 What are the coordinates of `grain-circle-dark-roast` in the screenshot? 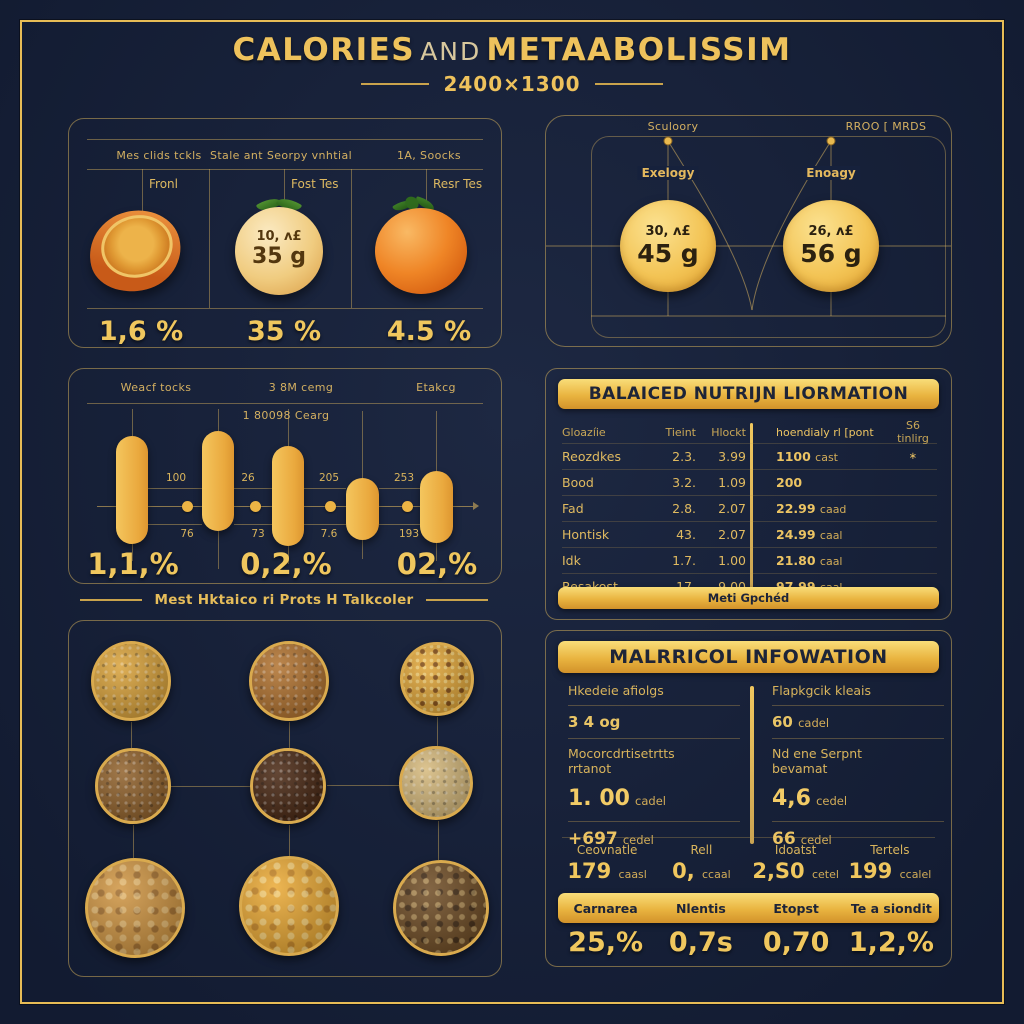 It's located at (288, 786).